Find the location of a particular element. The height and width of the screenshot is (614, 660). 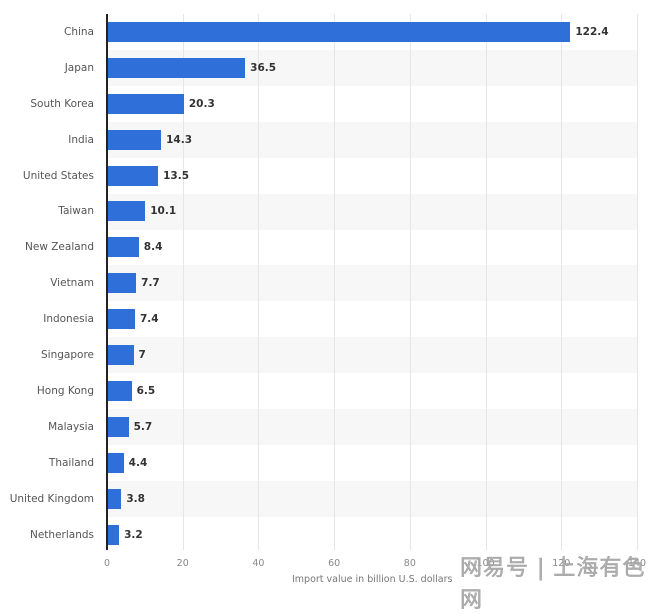

category-label: South Korea is located at coordinates (62, 103).